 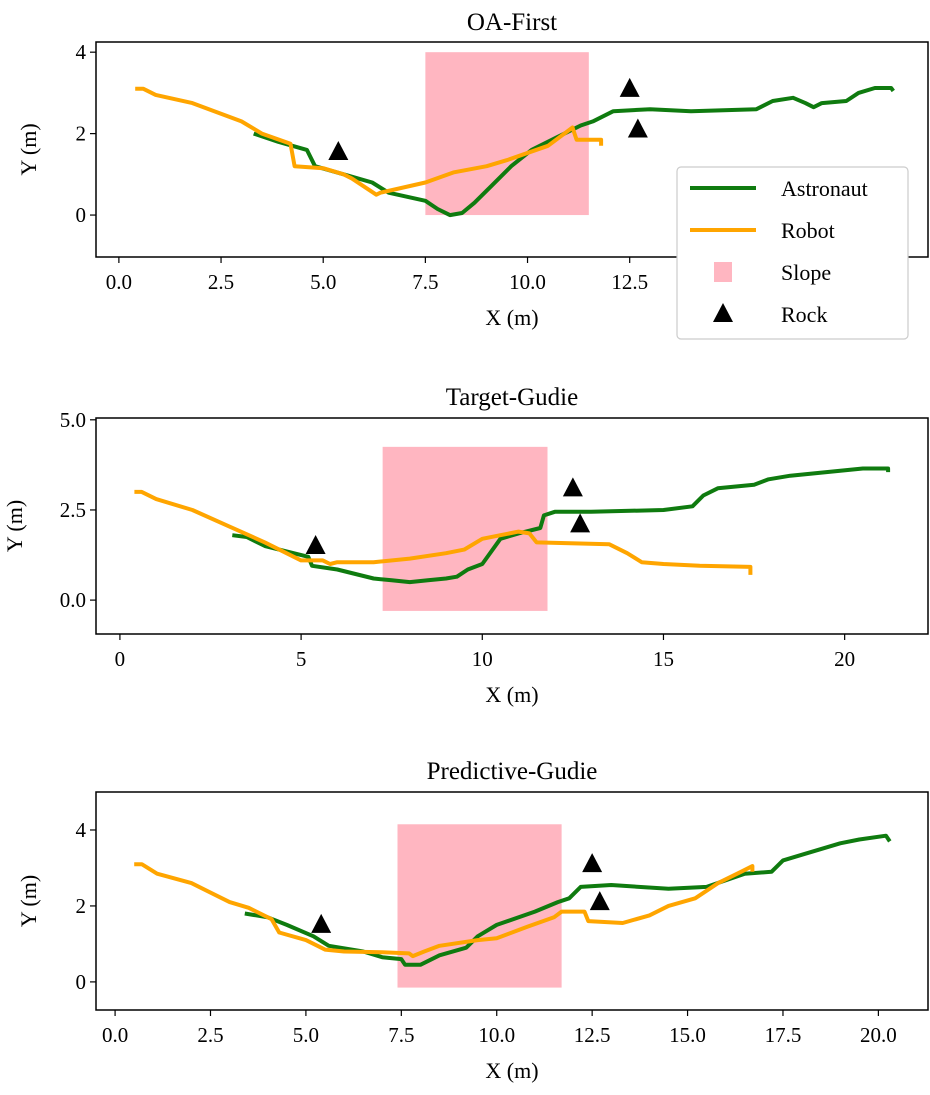 I want to click on legend-label: Slope, so click(x=806, y=272).